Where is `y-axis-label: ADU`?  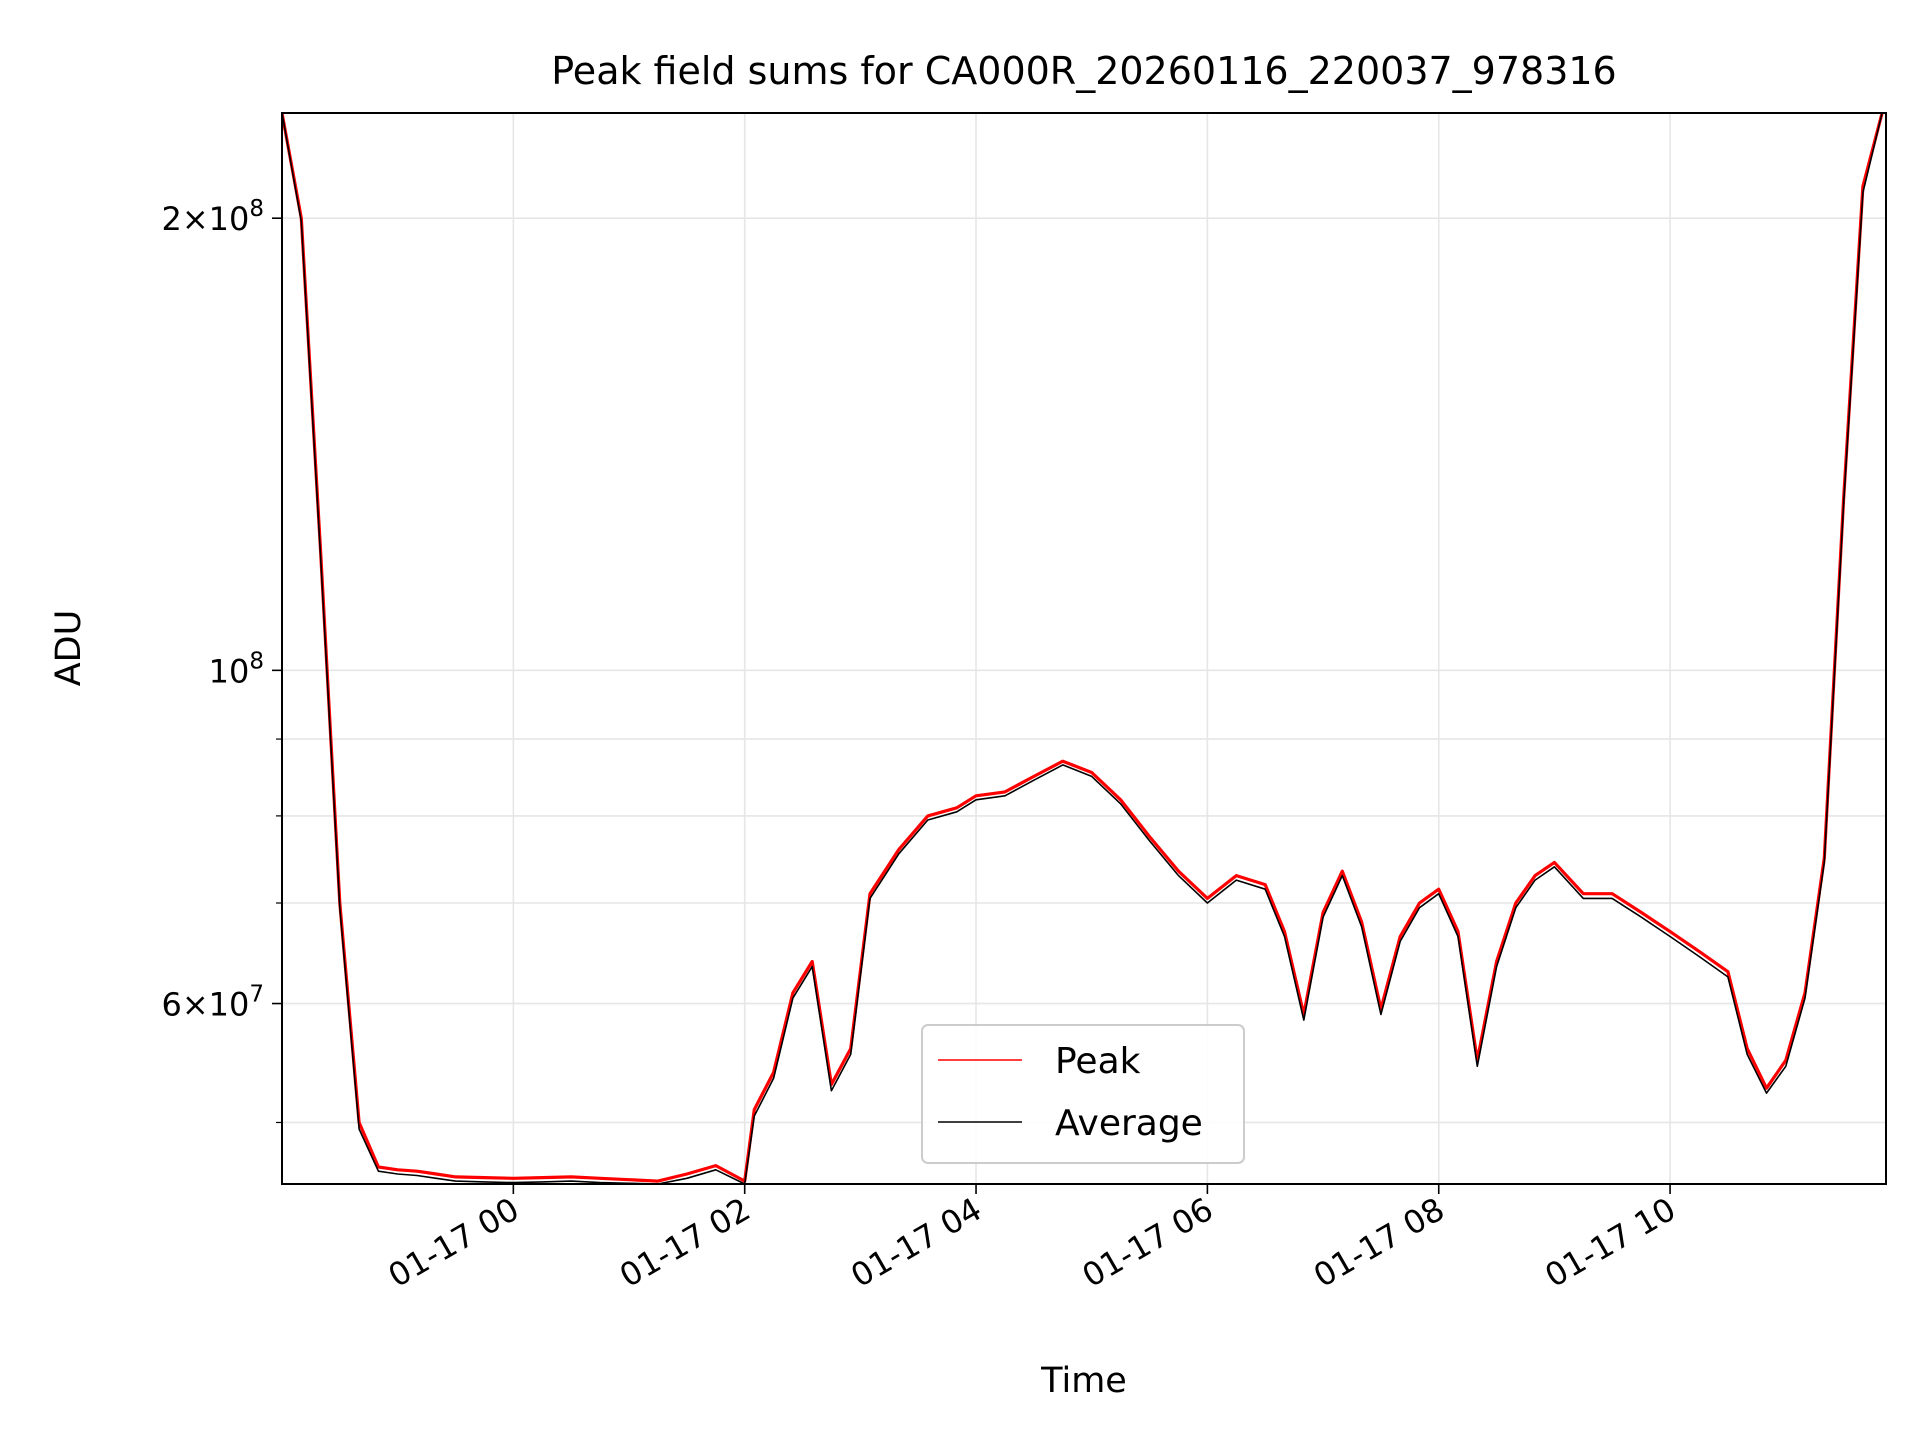
y-axis-label: ADU is located at coordinates (69, 648).